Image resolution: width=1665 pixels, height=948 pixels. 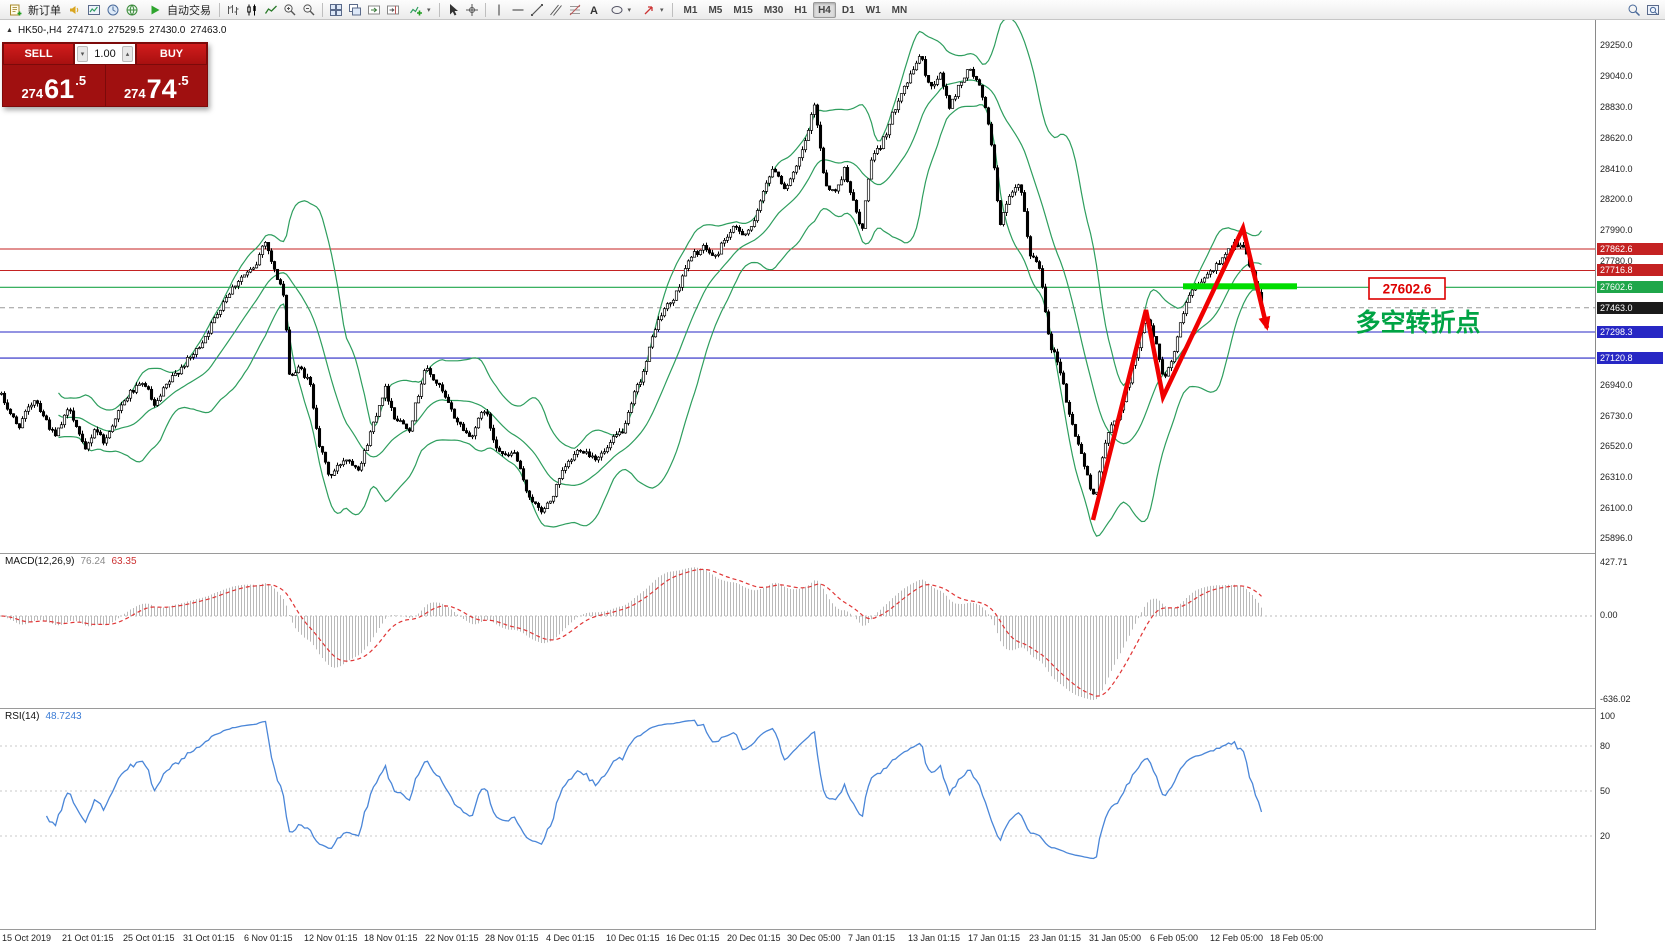 I want to click on trendline-tool-icon, so click(x=537, y=10).